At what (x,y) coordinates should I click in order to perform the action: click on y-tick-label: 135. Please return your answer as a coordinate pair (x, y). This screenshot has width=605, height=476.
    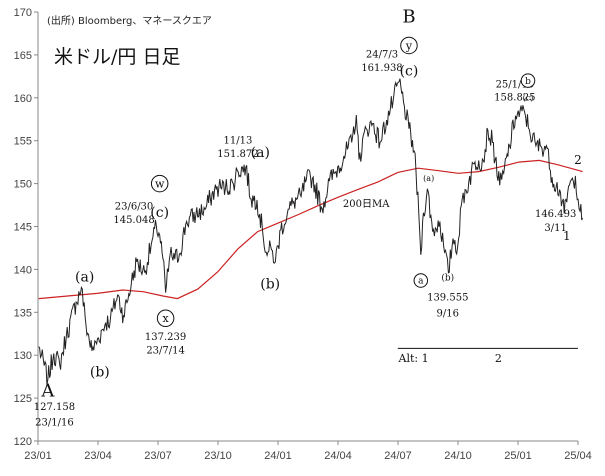
    Looking at the image, I should click on (23, 313).